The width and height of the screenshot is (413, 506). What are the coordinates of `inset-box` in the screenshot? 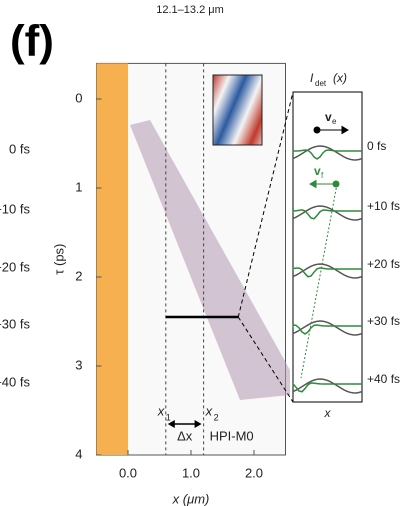 It's located at (327, 247).